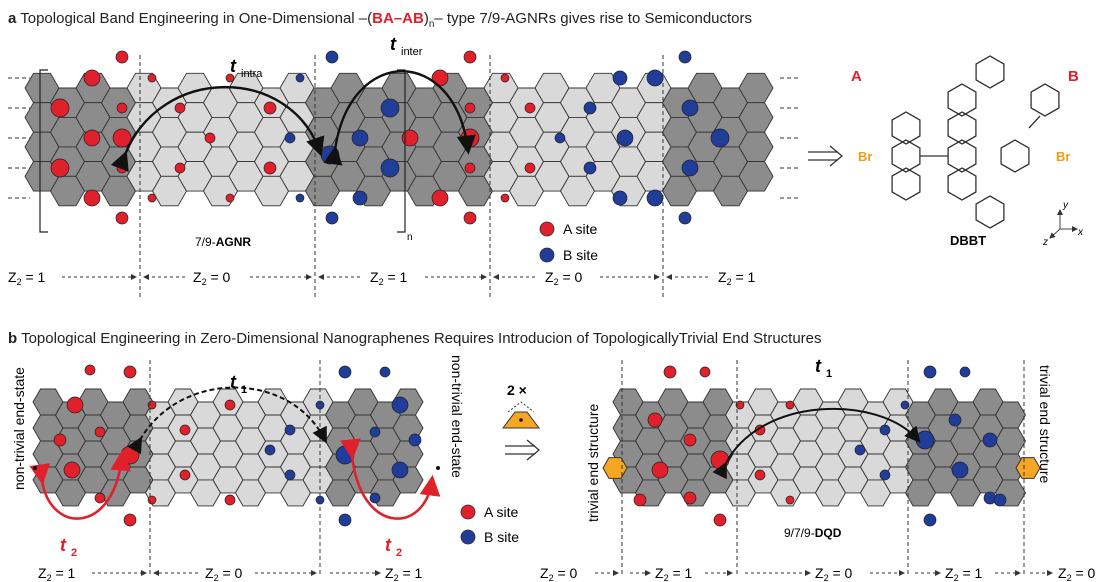  Describe the element at coordinates (74, 553) in the screenshot. I see `t2-sub-left: 2` at that location.